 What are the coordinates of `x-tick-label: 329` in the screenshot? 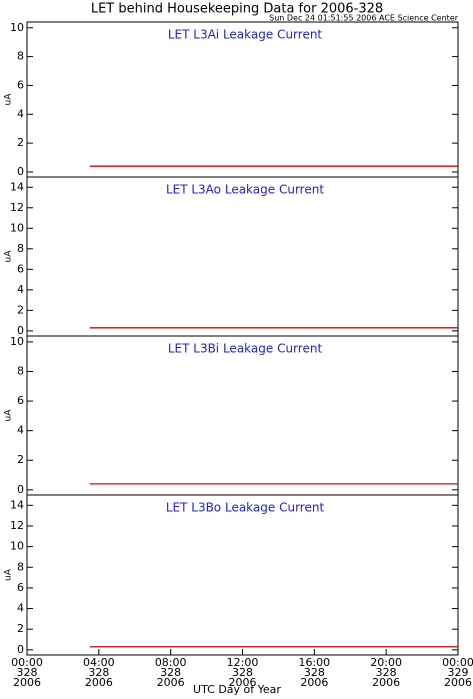 It's located at (458, 672).